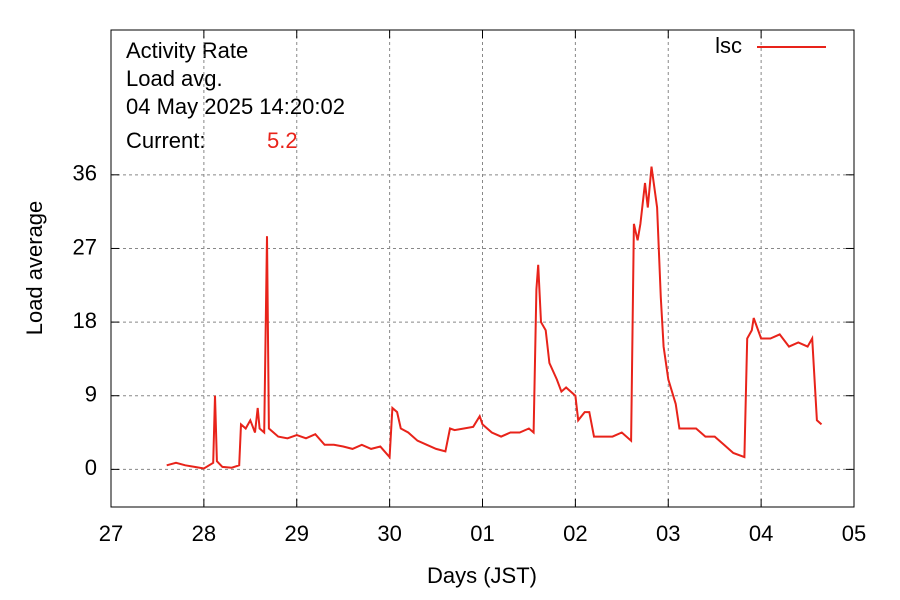 The height and width of the screenshot is (600, 900). I want to click on y-tick-label: 18, so click(85, 320).